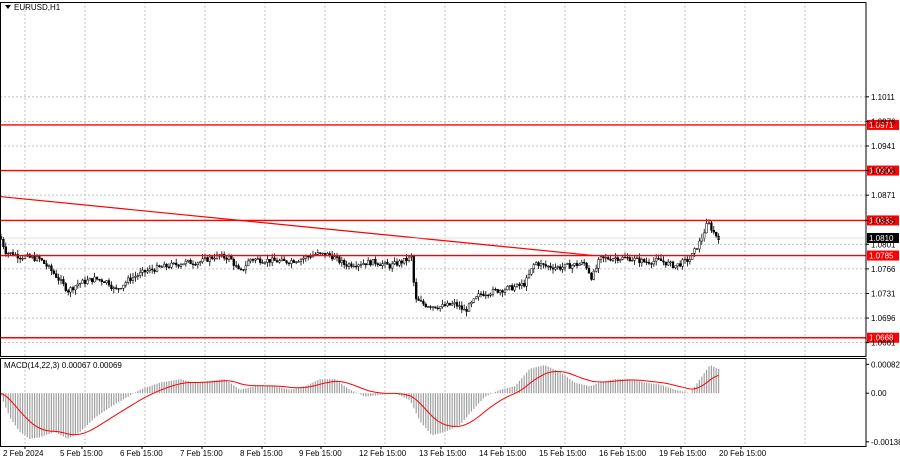 This screenshot has width=900, height=460. What do you see at coordinates (881, 220) in the screenshot?
I see `level-label: 1.0835` at bounding box center [881, 220].